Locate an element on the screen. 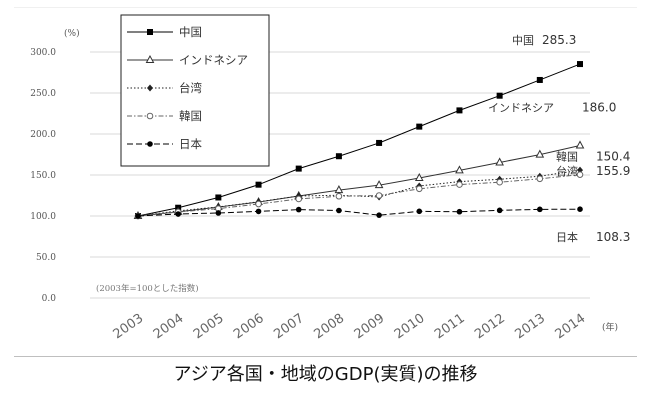  x-tick-label: 2007 is located at coordinates (289, 326).